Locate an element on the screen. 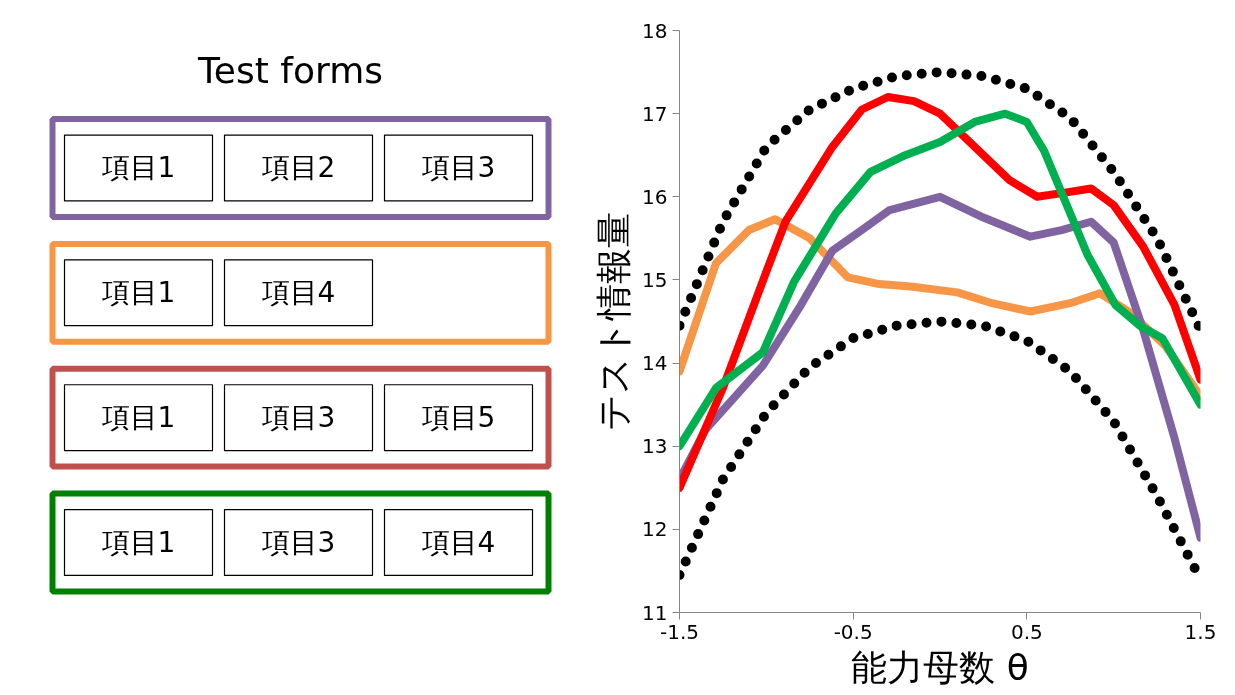 This screenshot has width=1235, height=695. y-tick-label: 13 is located at coordinates (655, 446).